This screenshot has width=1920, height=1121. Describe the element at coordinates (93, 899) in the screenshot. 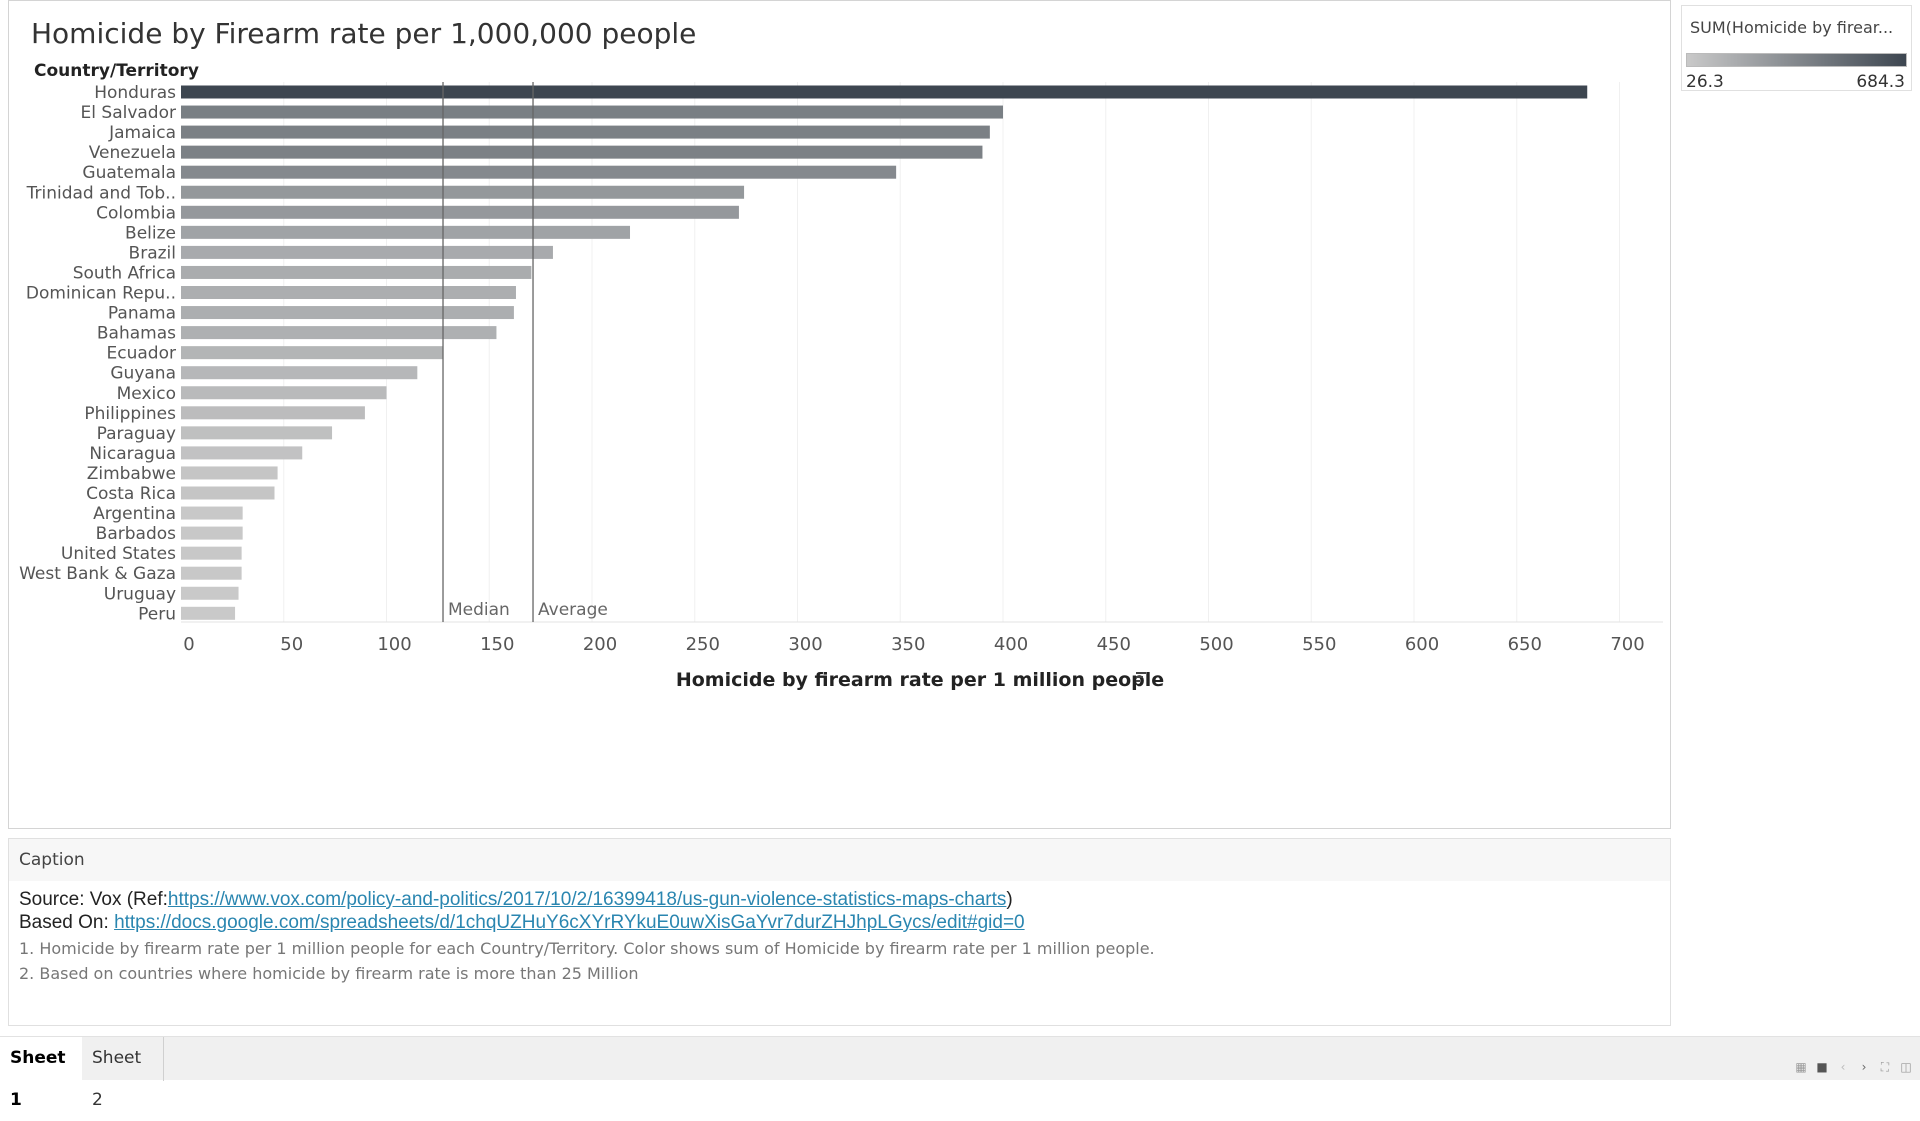

I see `caption-source-prefix: Source: Vox (Ref:` at that location.